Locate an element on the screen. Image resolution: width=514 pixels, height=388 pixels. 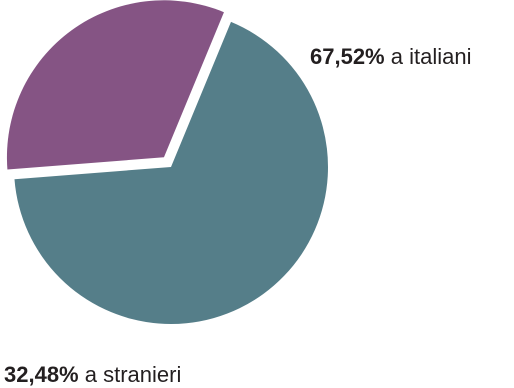
pie-label-value: 32,48% is located at coordinates (41, 374).